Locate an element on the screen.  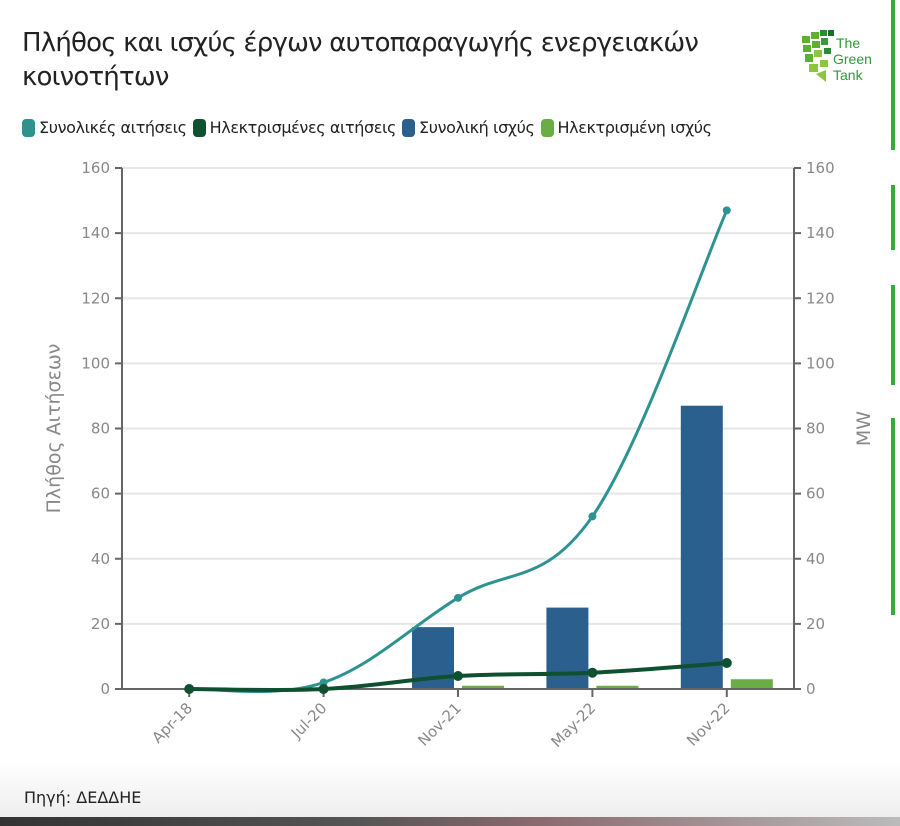
y-axis-title: Πλήθος Αιτήσεων is located at coordinates (54, 429).